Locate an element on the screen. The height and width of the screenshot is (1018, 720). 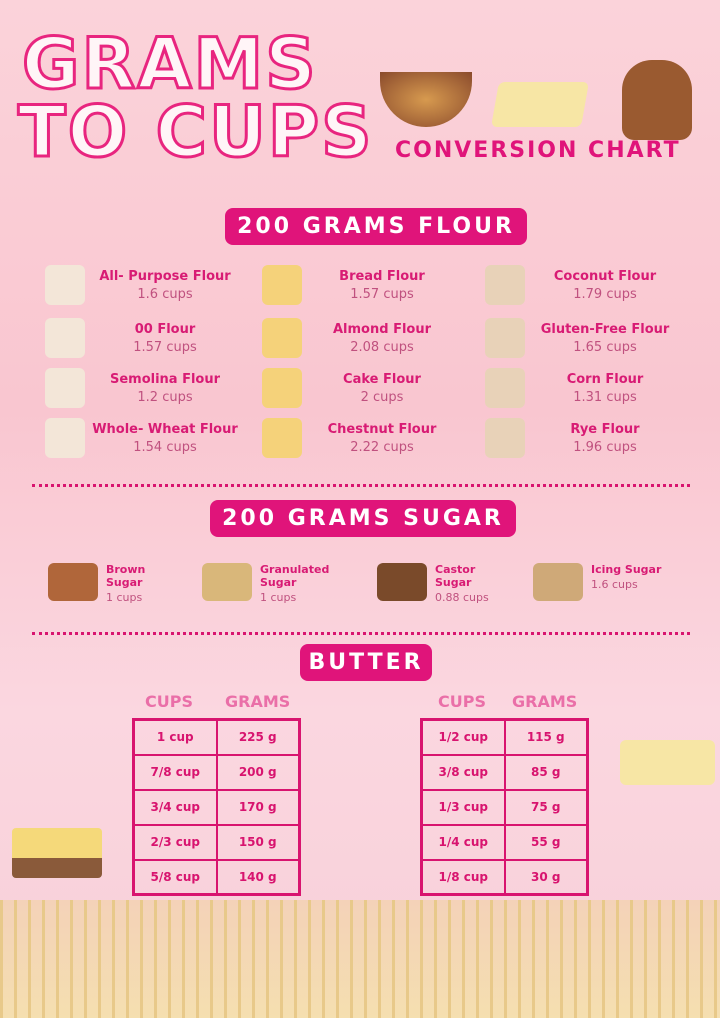
flour-carton-icon is located at coordinates (65, 338).